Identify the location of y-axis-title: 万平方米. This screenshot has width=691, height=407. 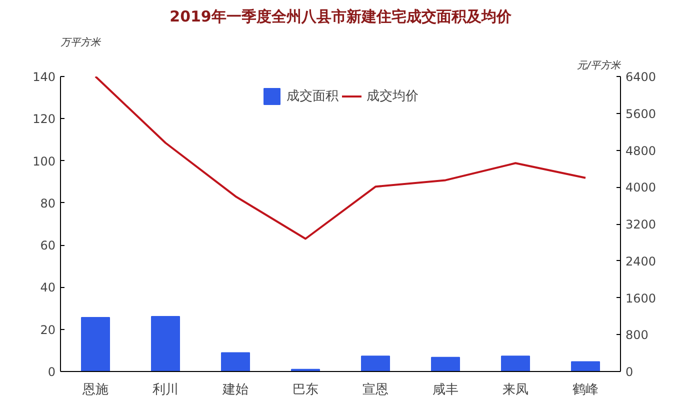
(81, 42).